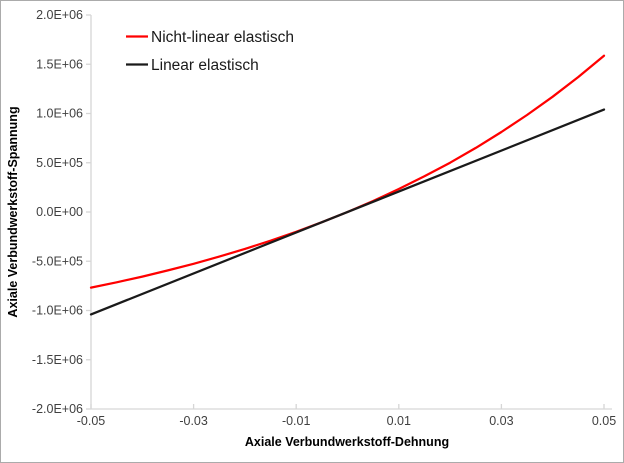  I want to click on legend-label: Nicht-linear elastisch, so click(222, 37).